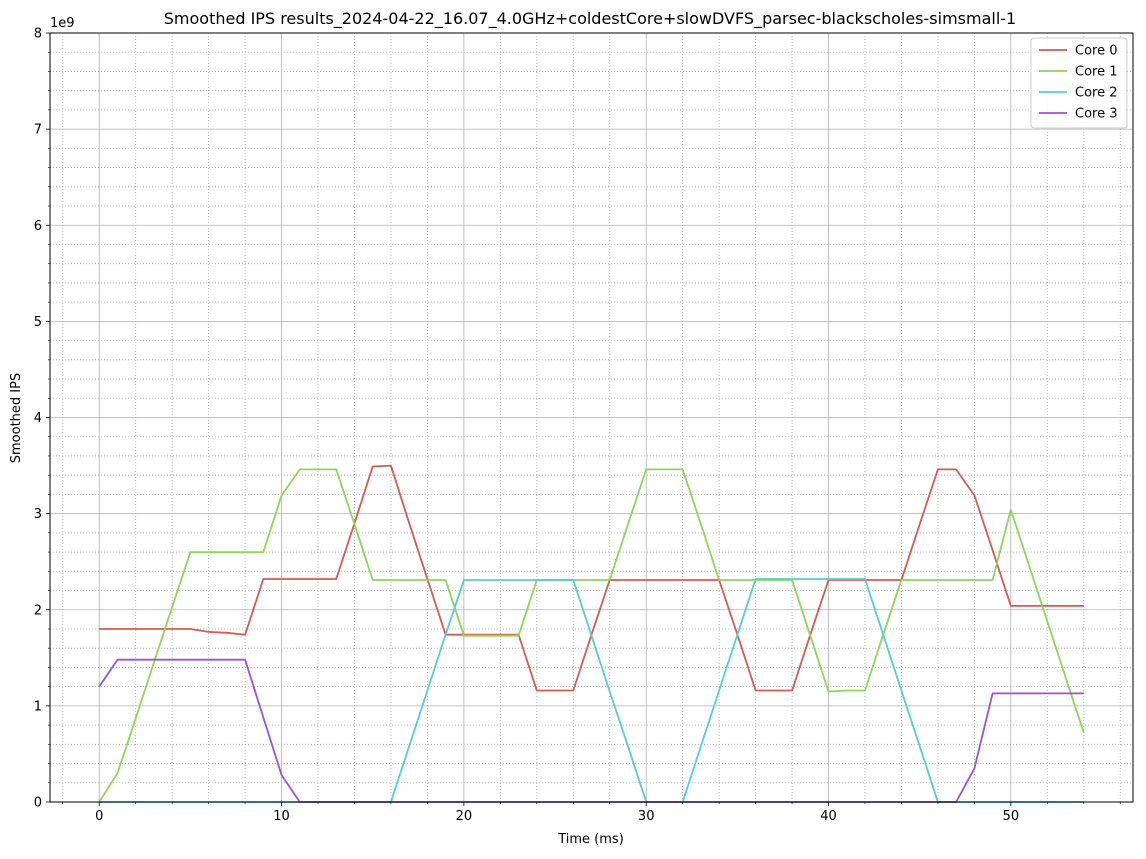 This screenshot has width=1146, height=859. What do you see at coordinates (1096, 51) in the screenshot?
I see `legend-label-core-0: Core 0` at bounding box center [1096, 51].